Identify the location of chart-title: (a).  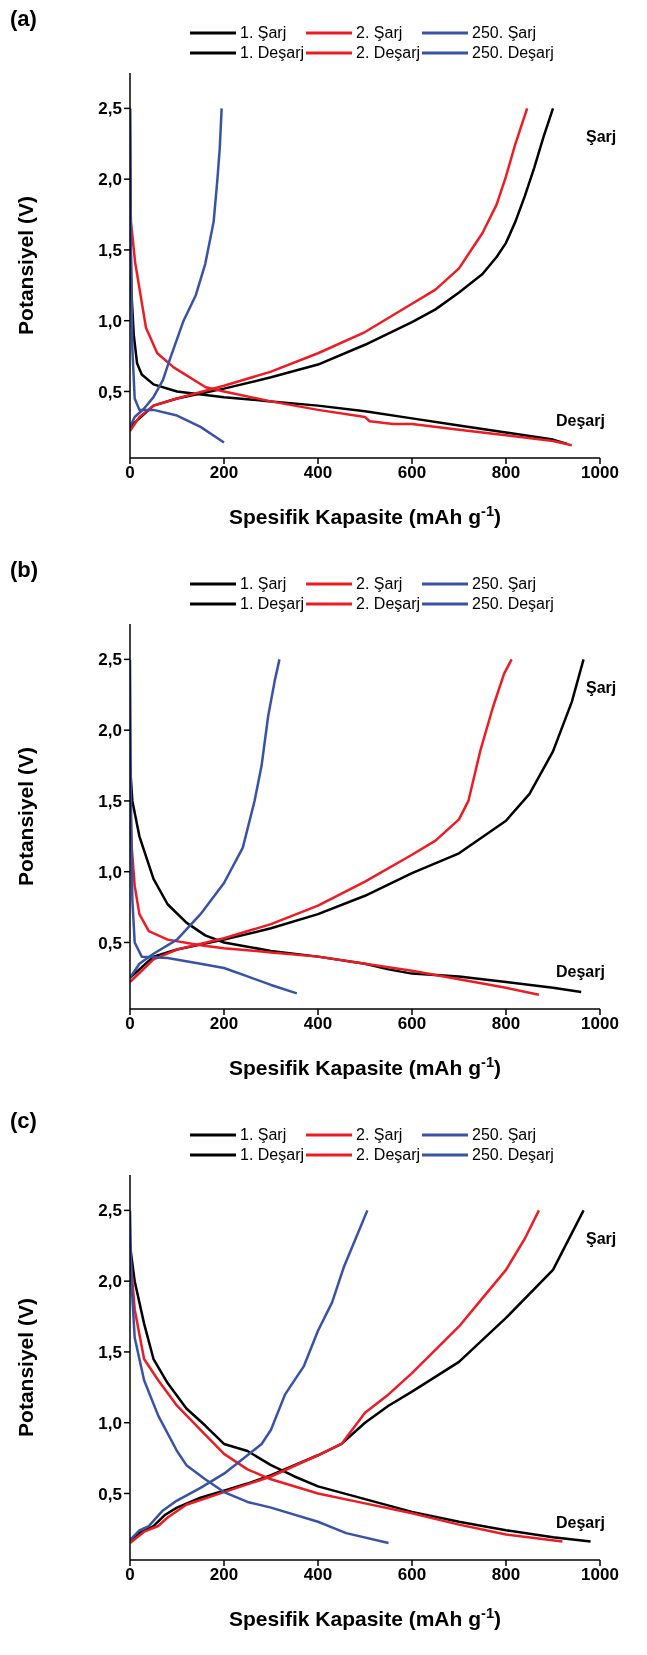
(23, 19).